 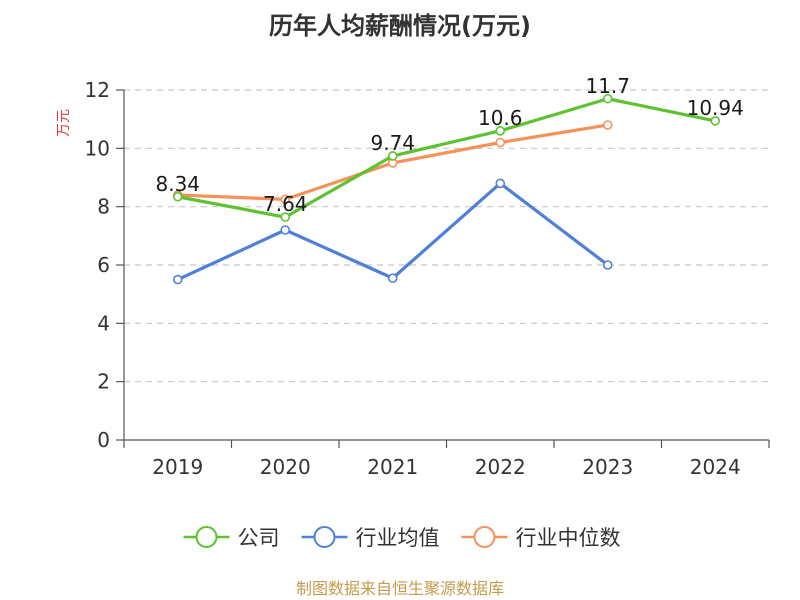 I want to click on y-tick-label: 12, so click(x=97, y=90).